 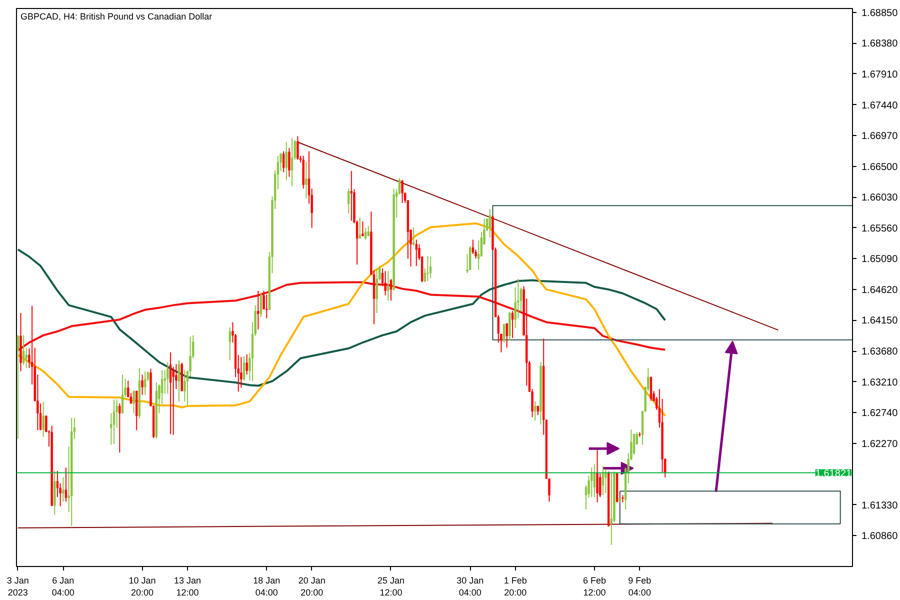 What do you see at coordinates (880, 260) in the screenshot?
I see `y-tick-label: 1.65090` at bounding box center [880, 260].